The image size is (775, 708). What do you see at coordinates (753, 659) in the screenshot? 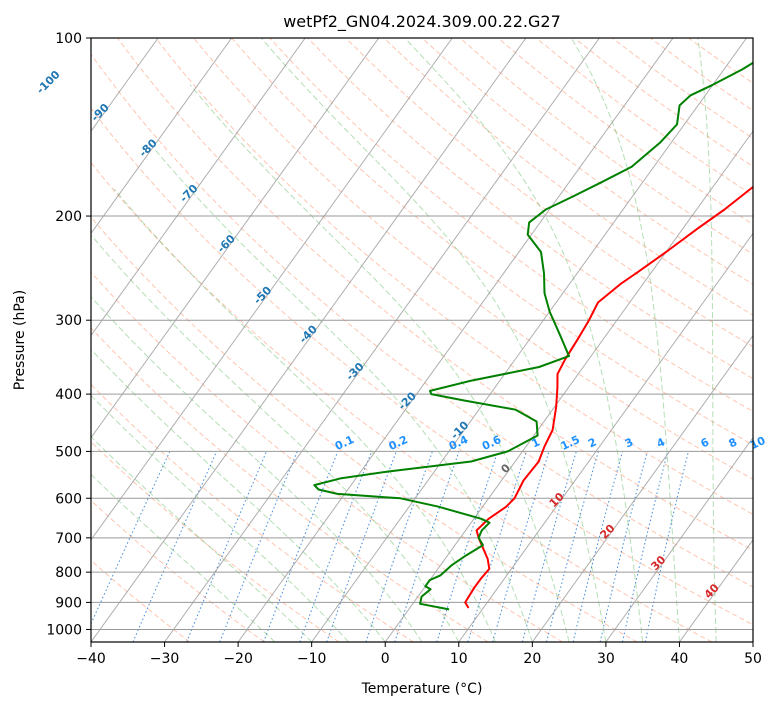
I see `x-tick-label: 50` at bounding box center [753, 659].